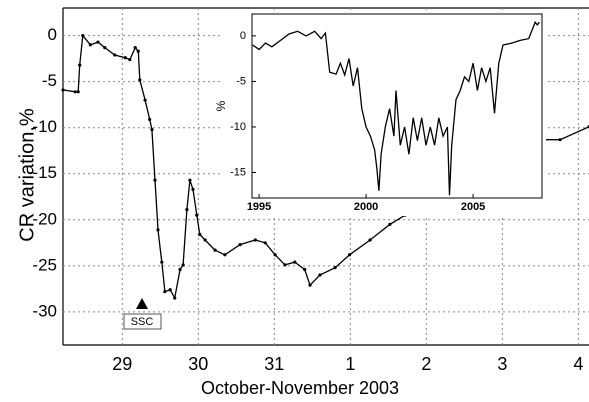  Describe the element at coordinates (27, 175) in the screenshot. I see `y-axis-label: CR variation,%` at that location.